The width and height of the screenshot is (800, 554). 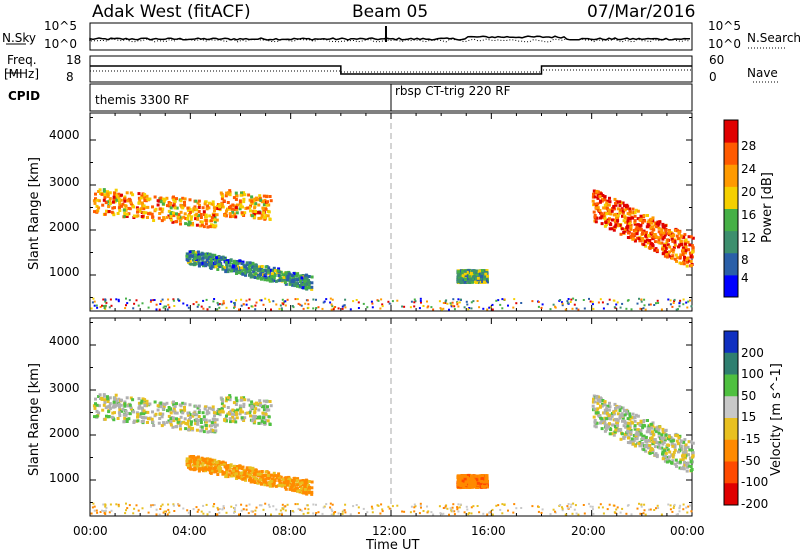 What do you see at coordinates (731, 418) in the screenshot?
I see `velocity-colorbar-frame` at bounding box center [731, 418].